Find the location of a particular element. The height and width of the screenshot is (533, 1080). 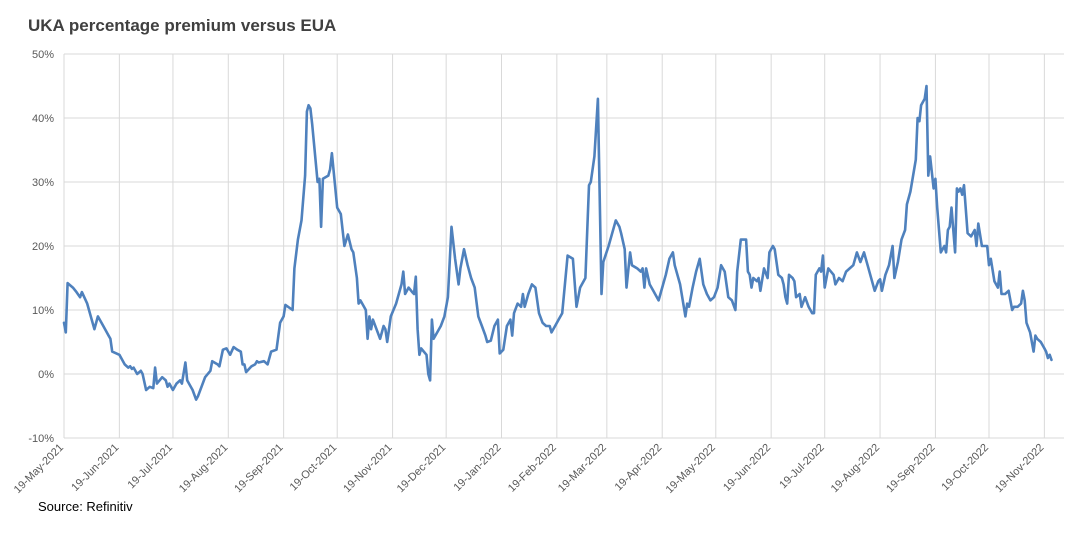

x-tick-label: 19-Apr-2022 is located at coordinates (639, 468).